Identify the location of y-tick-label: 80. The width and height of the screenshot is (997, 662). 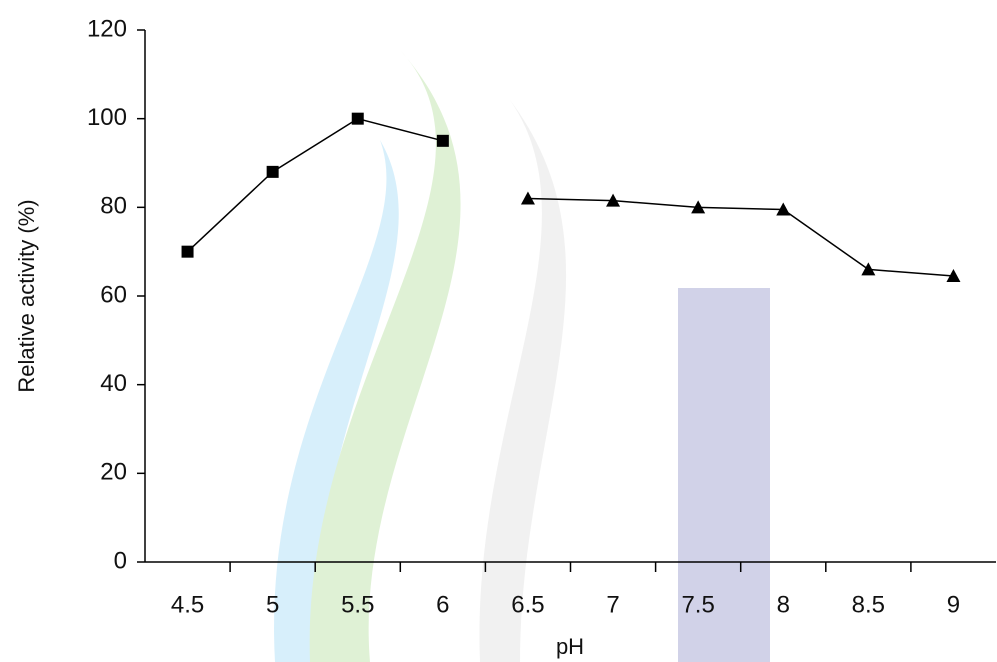
(113, 206).